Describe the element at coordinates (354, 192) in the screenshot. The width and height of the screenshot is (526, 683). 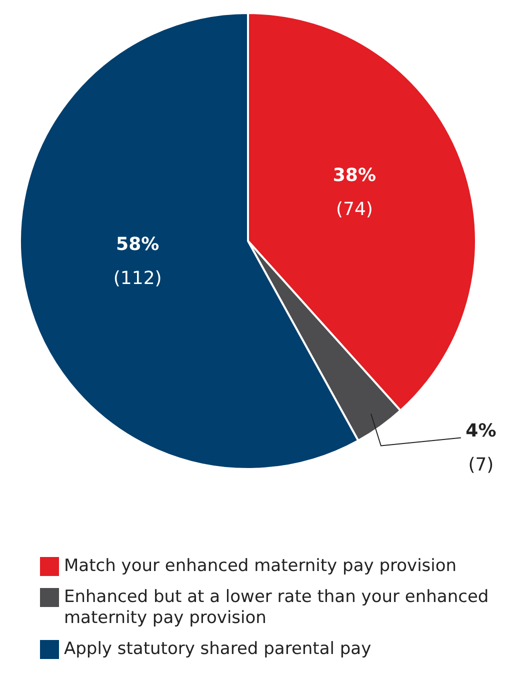
I see `data-label: 38% (74)` at that location.